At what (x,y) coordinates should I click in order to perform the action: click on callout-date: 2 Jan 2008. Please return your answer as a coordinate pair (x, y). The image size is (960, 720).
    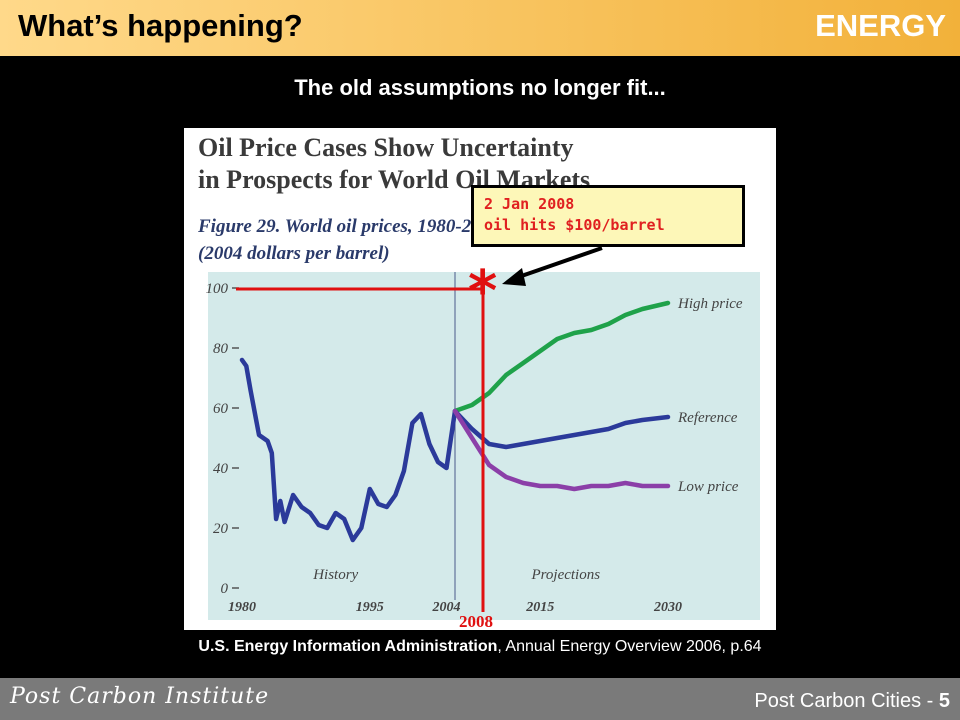
    Looking at the image, I should click on (529, 204).